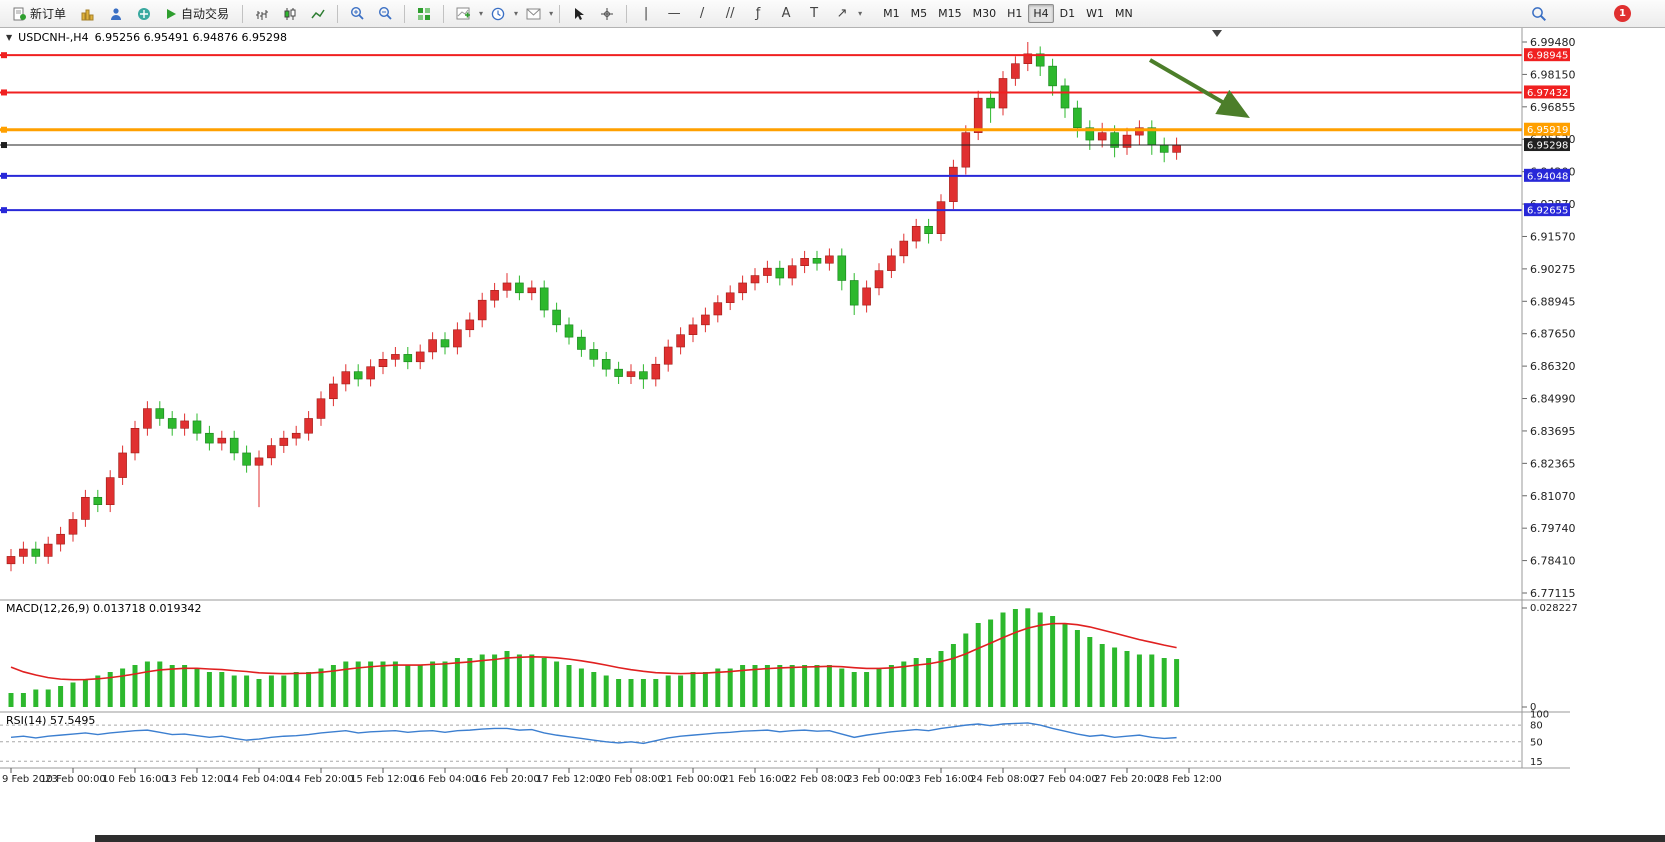 The image size is (1665, 842). Describe the element at coordinates (730, 13) in the screenshot. I see `channel-tool-icon: //` at that location.